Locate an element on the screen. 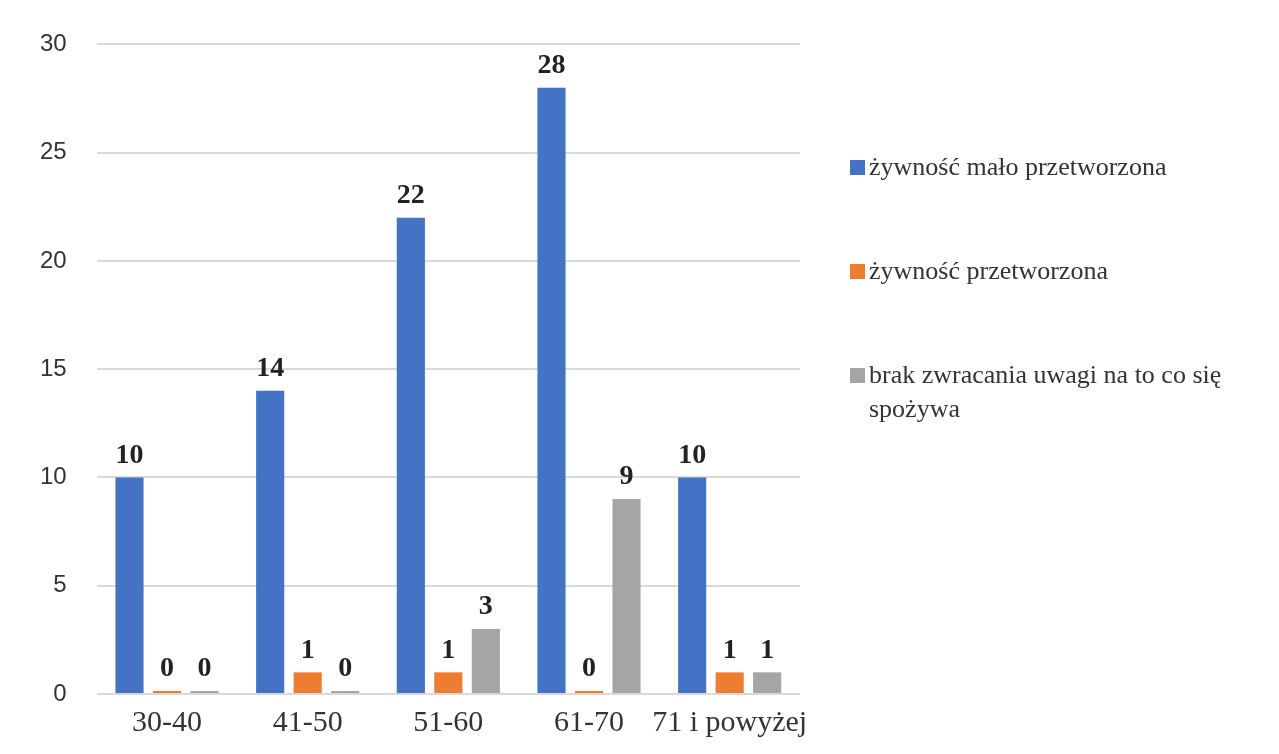 This screenshot has width=1279, height=754. data-label: 22 is located at coordinates (410, 193).